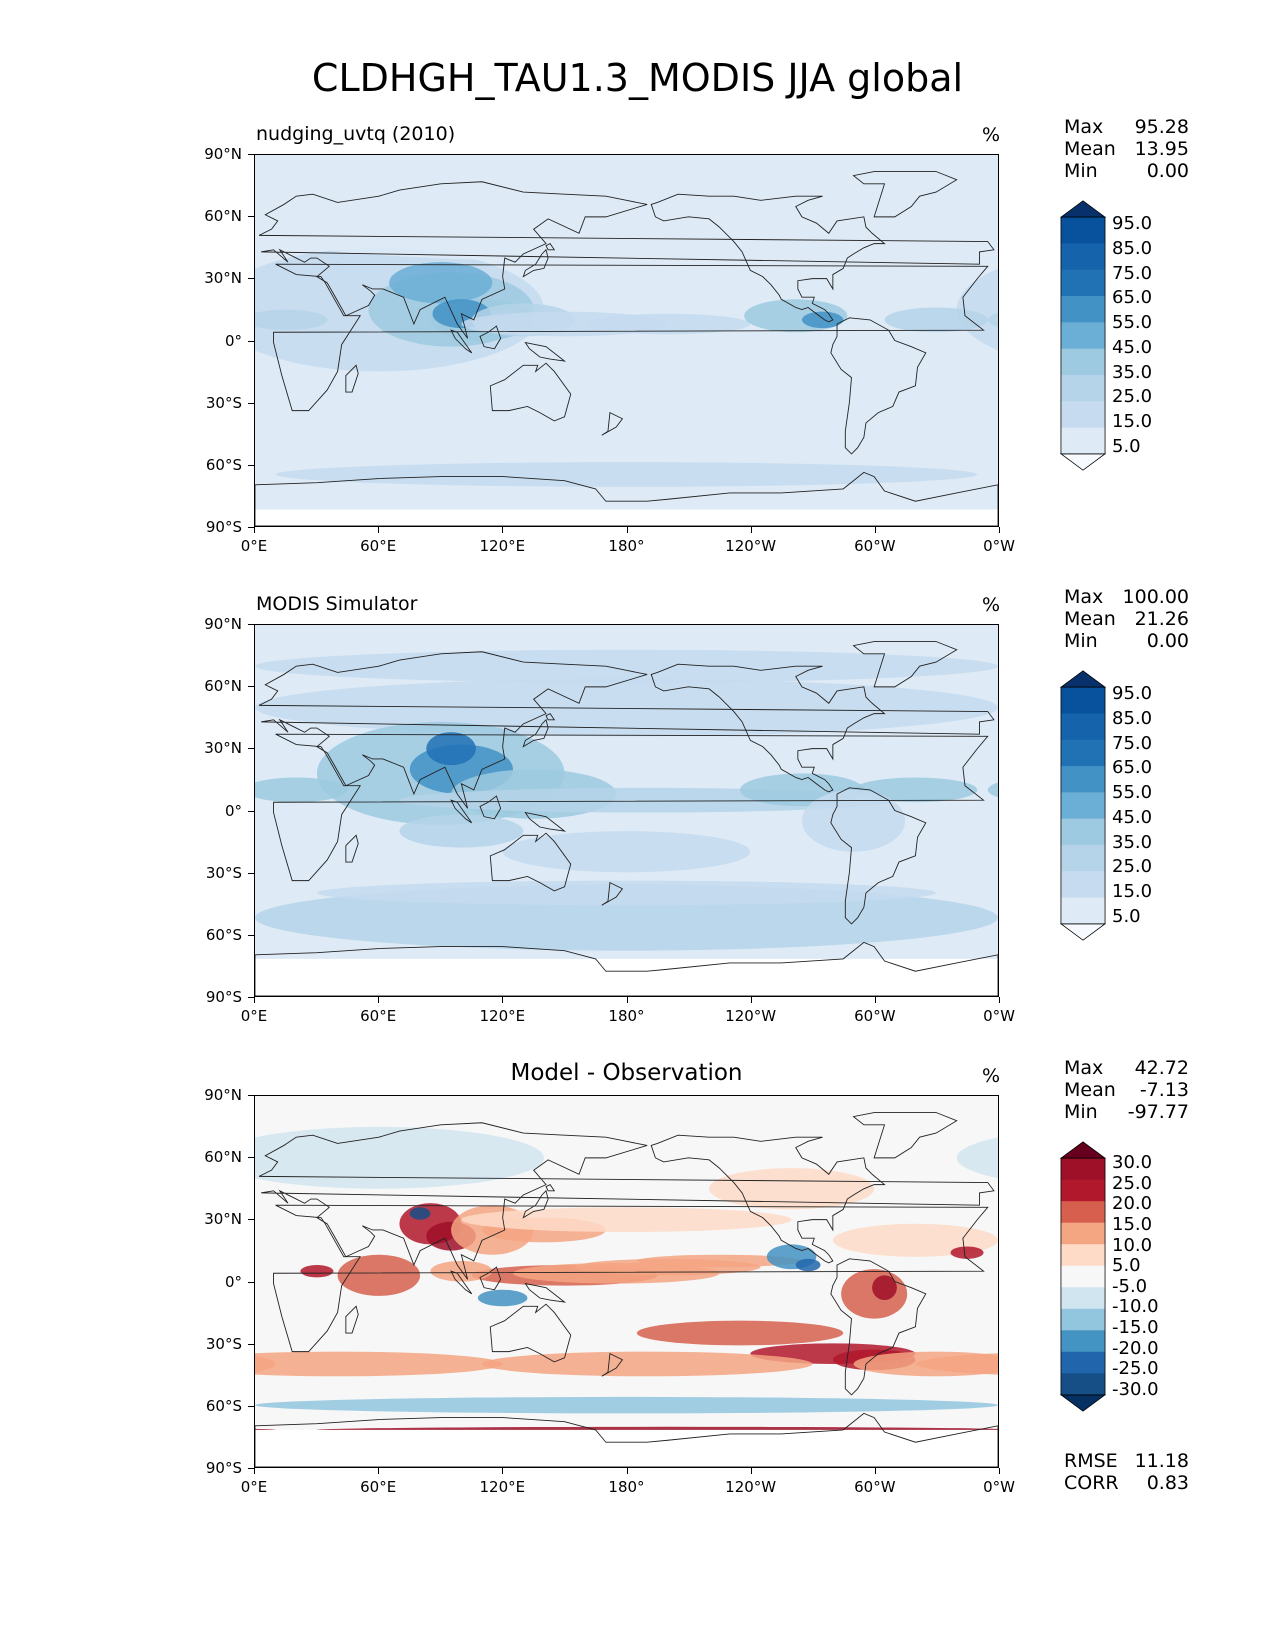 The height and width of the screenshot is (1650, 1275). Describe the element at coordinates (1126, 127) in the screenshot. I see `stat-max: Max 95.28` at that location.